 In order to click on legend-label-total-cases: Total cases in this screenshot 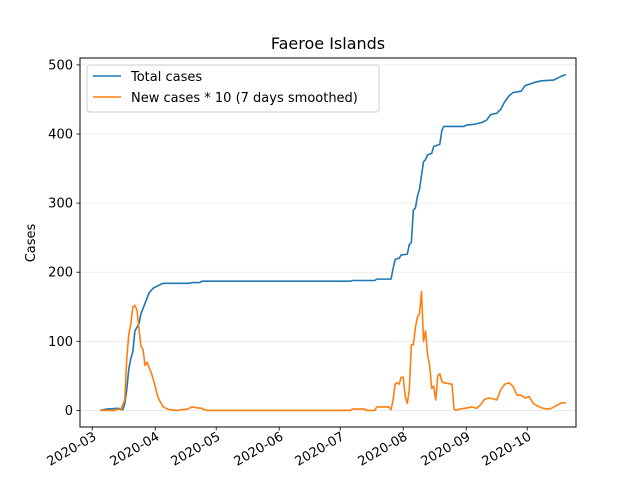, I will do `click(166, 77)`.